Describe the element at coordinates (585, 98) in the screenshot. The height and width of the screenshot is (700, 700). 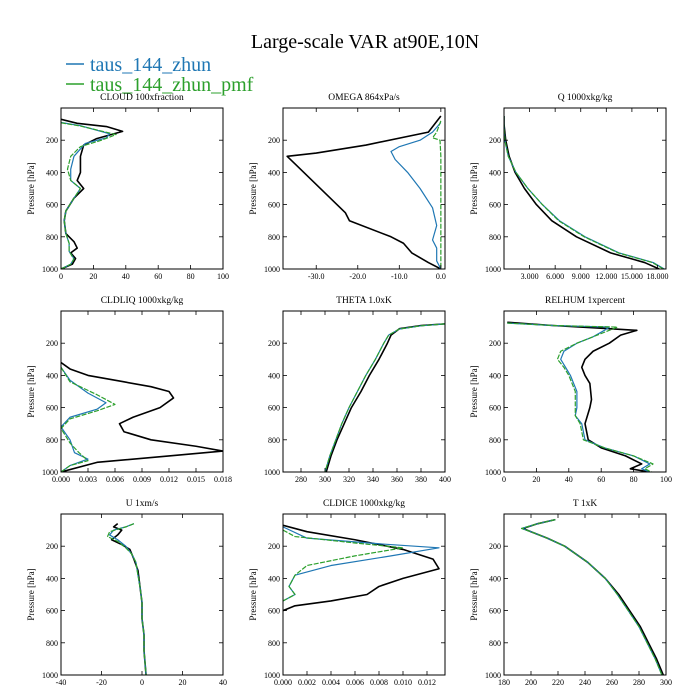
I see `panel-title: Q 1000xkg/kg` at that location.